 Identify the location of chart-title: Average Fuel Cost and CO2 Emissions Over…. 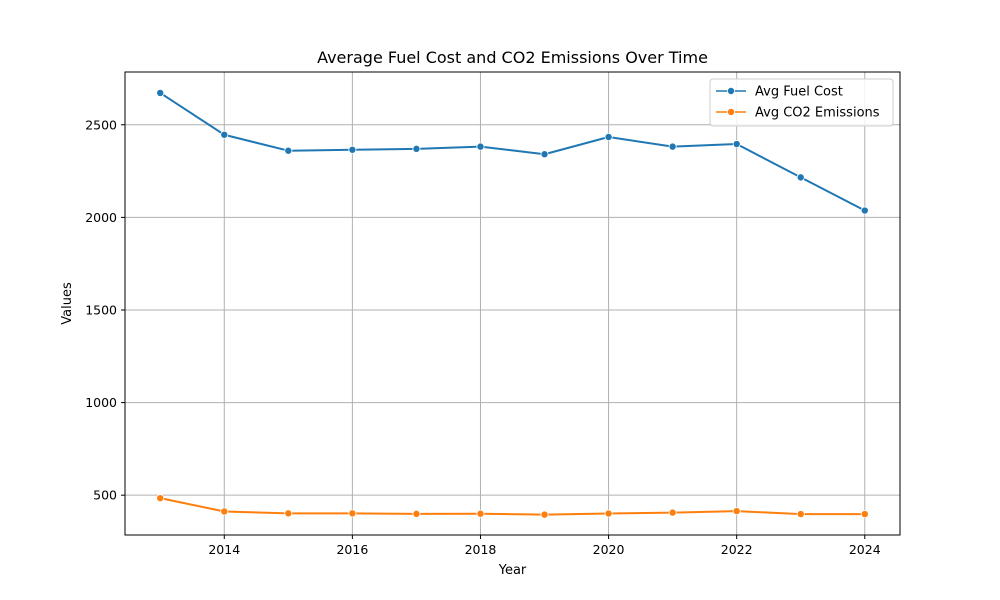
(512, 57).